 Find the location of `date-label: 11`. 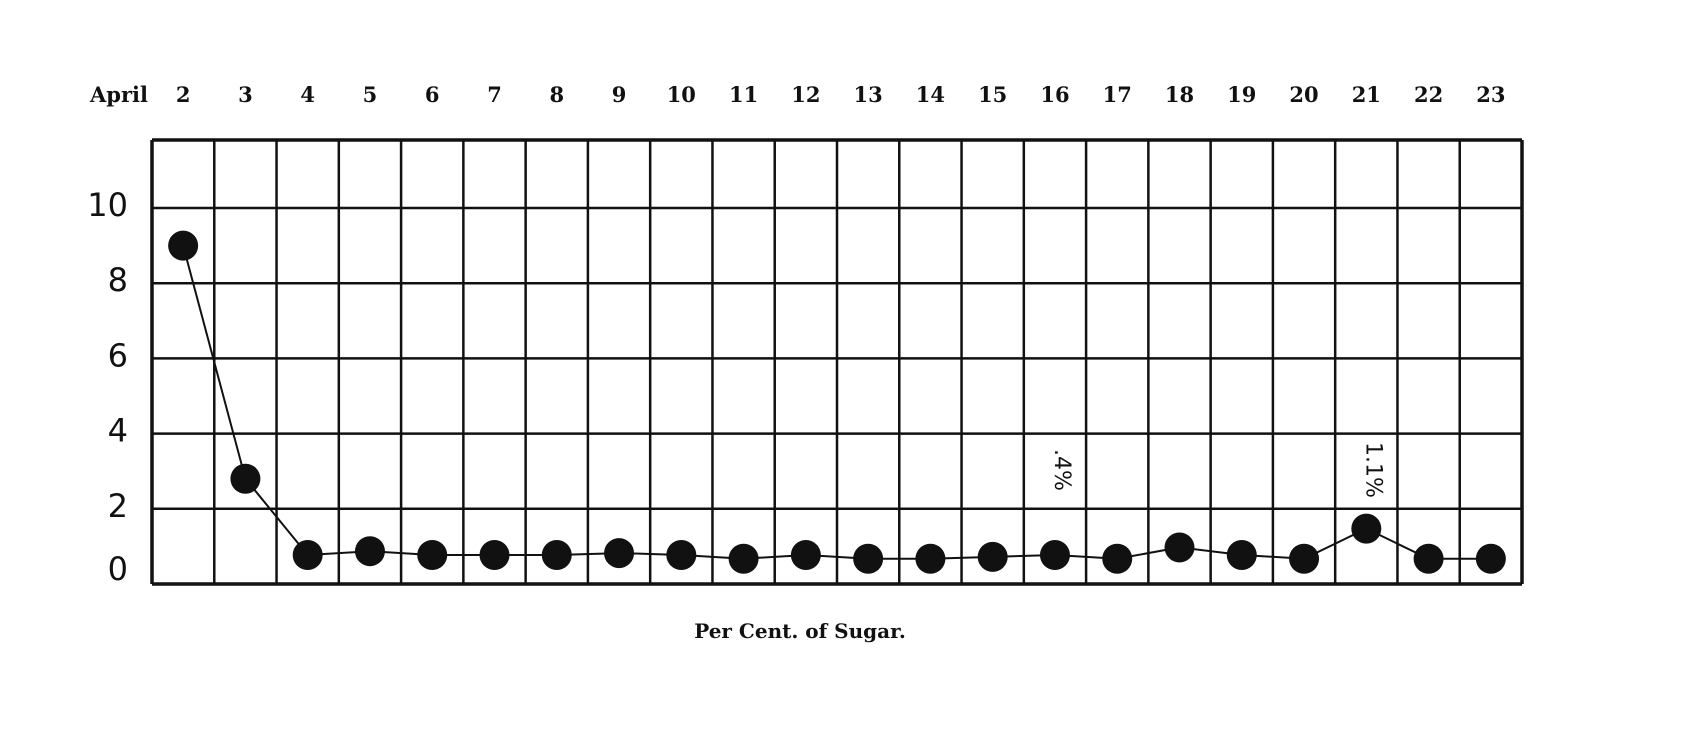

date-label: 11 is located at coordinates (743, 94).